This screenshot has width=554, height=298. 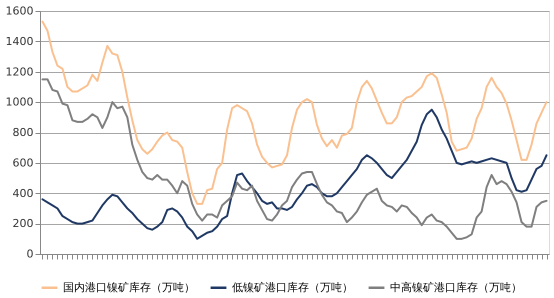 What do you see at coordinates (23, 193) in the screenshot?
I see `y-tick-label: 400` at bounding box center [23, 193].